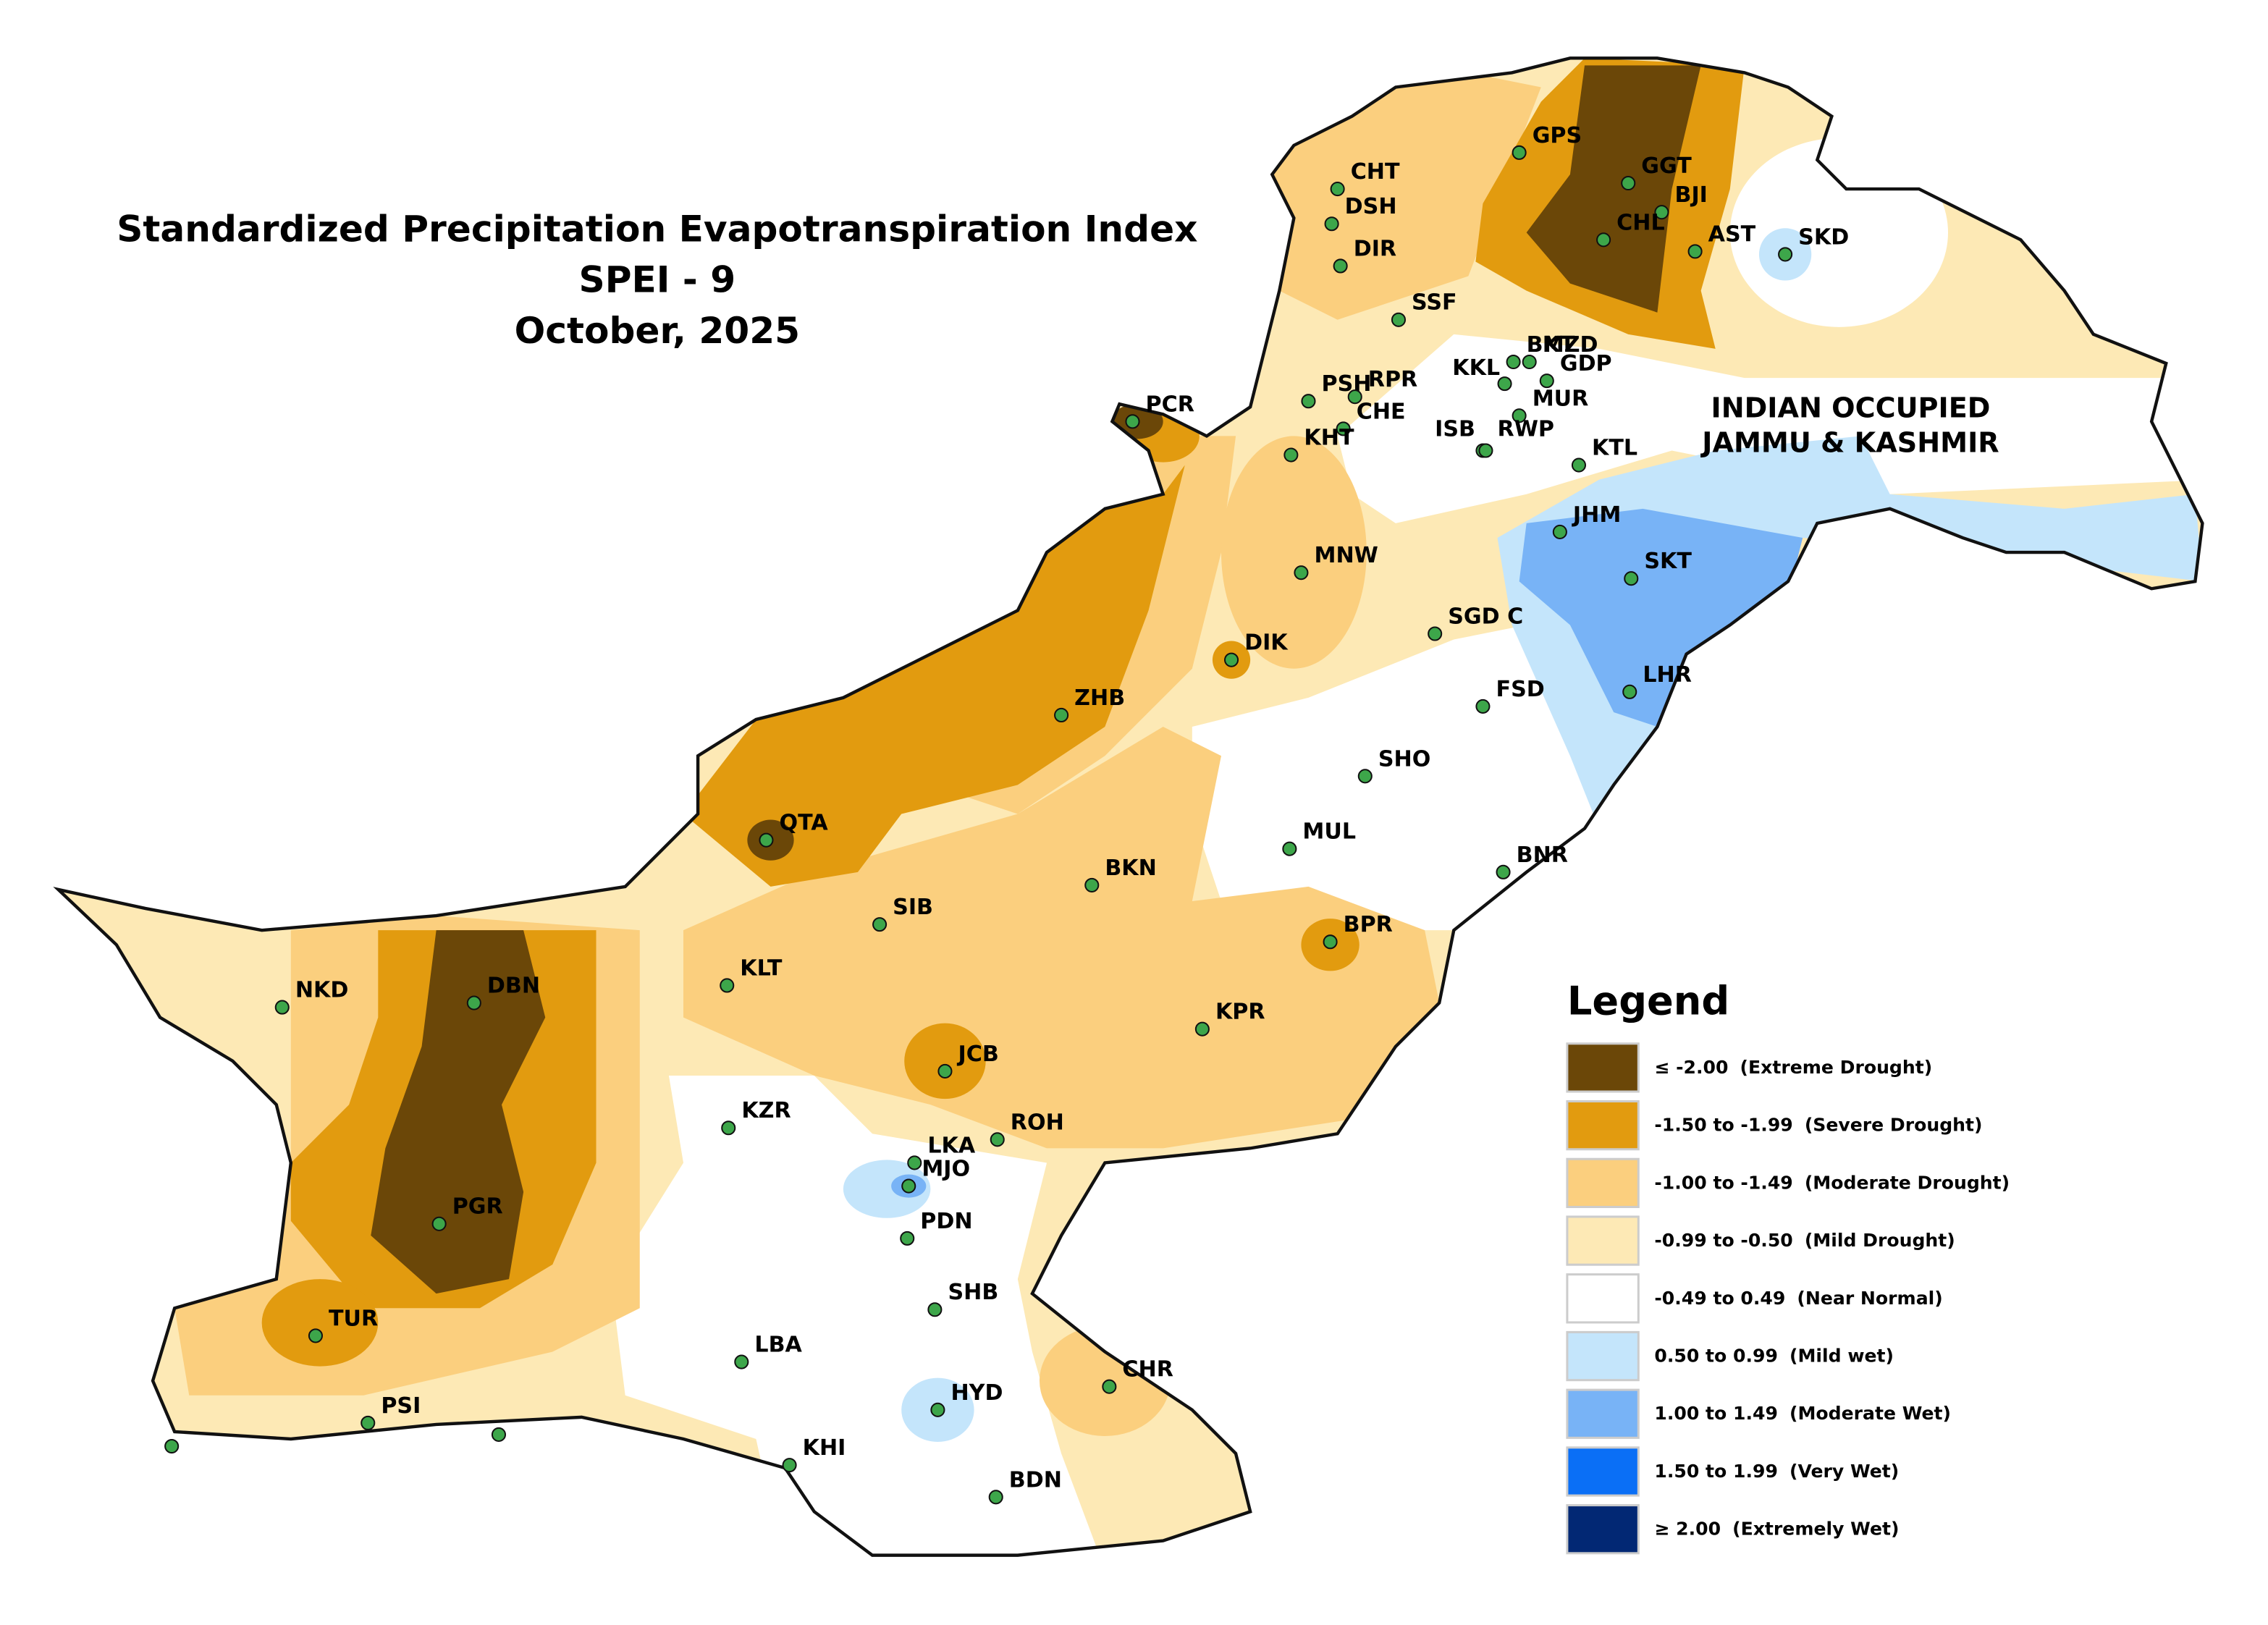 This screenshot has width=2268, height=1625. Describe the element at coordinates (1802, 1414) in the screenshot. I see `legend-label: 1.00 to 1.49 (Moderate Wet)` at that location.